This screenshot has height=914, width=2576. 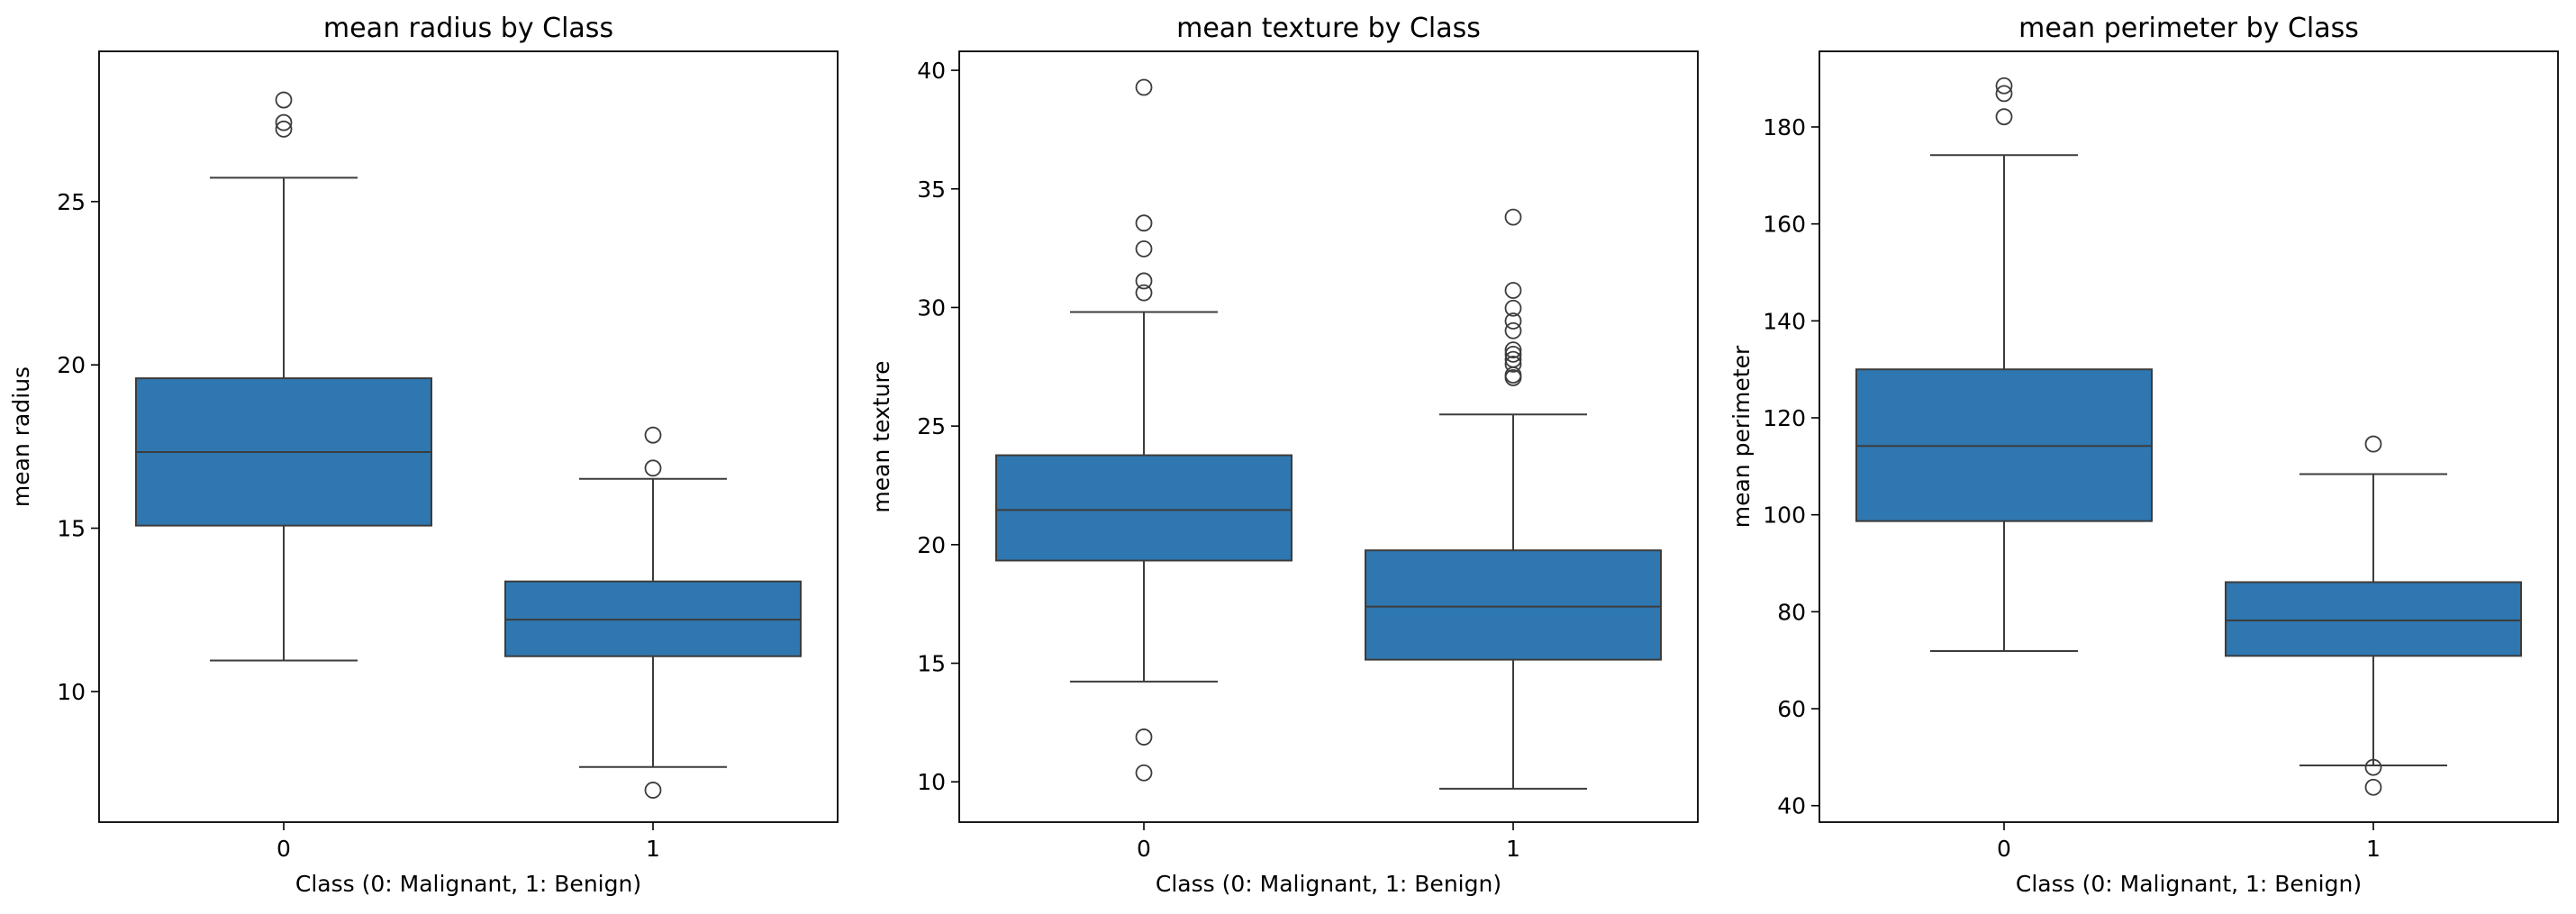 I want to click on y-tick-label: 35, so click(x=932, y=190).